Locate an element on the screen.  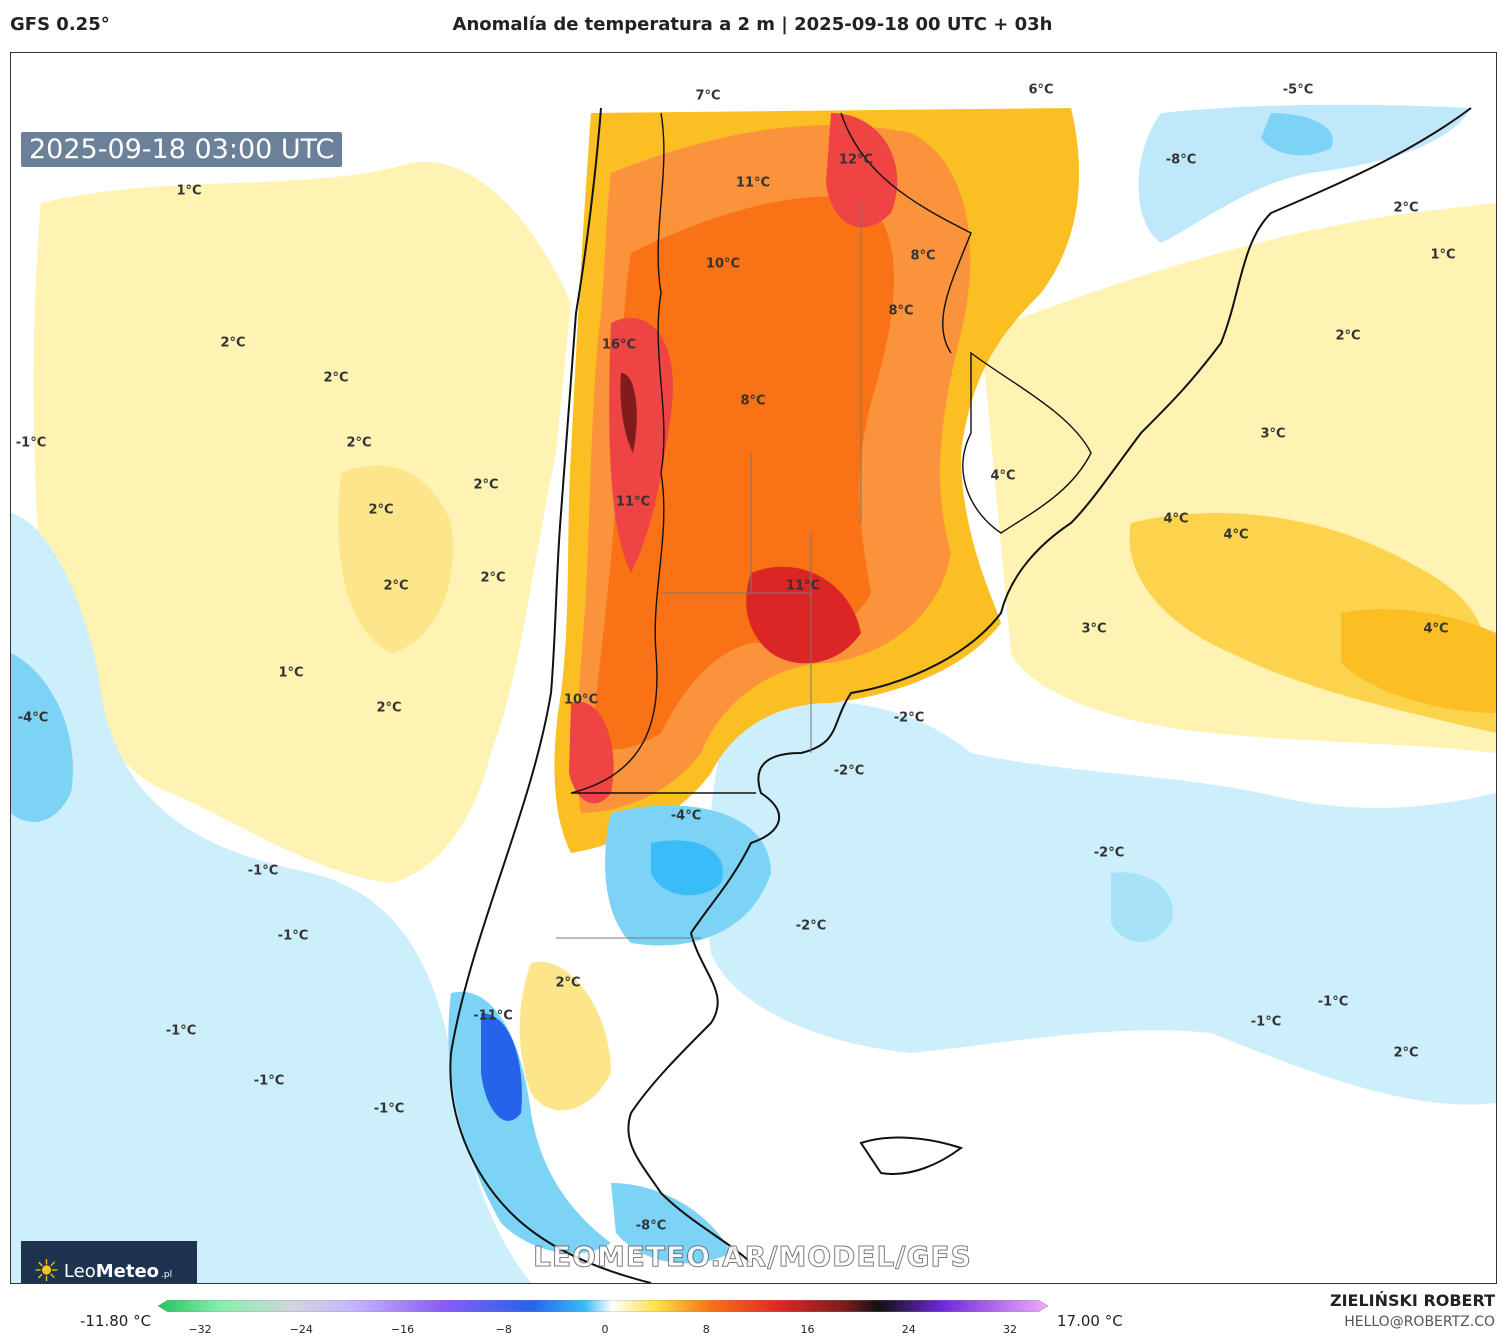
malvinas-islands is located at coordinates (911, 1155).